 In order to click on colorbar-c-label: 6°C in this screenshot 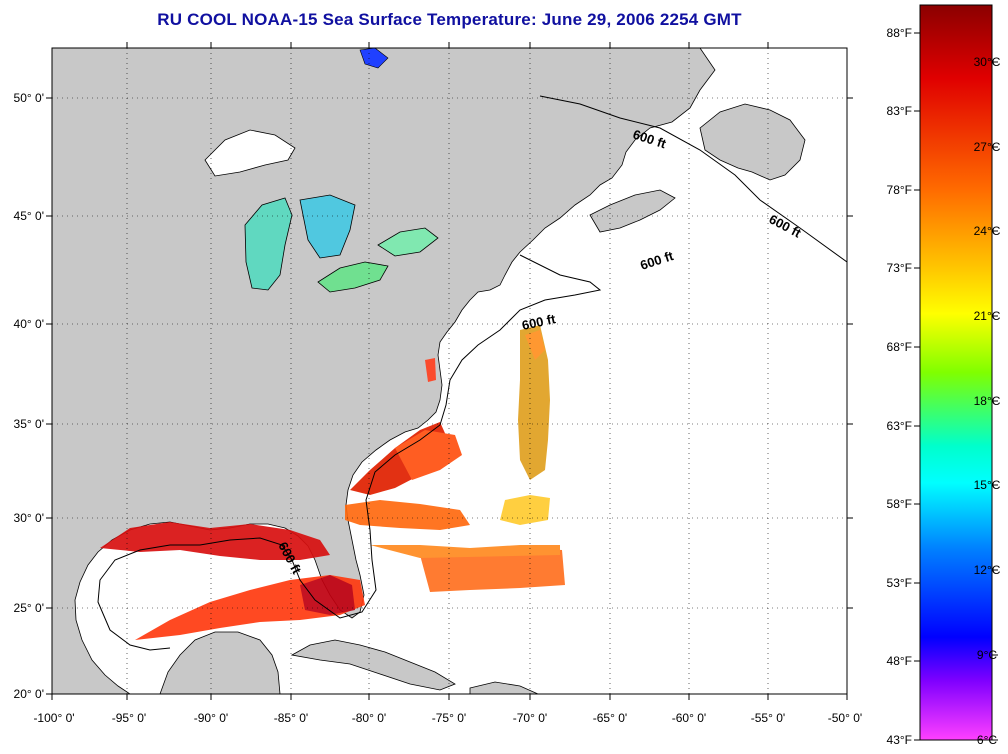, I will do `click(987, 740)`.